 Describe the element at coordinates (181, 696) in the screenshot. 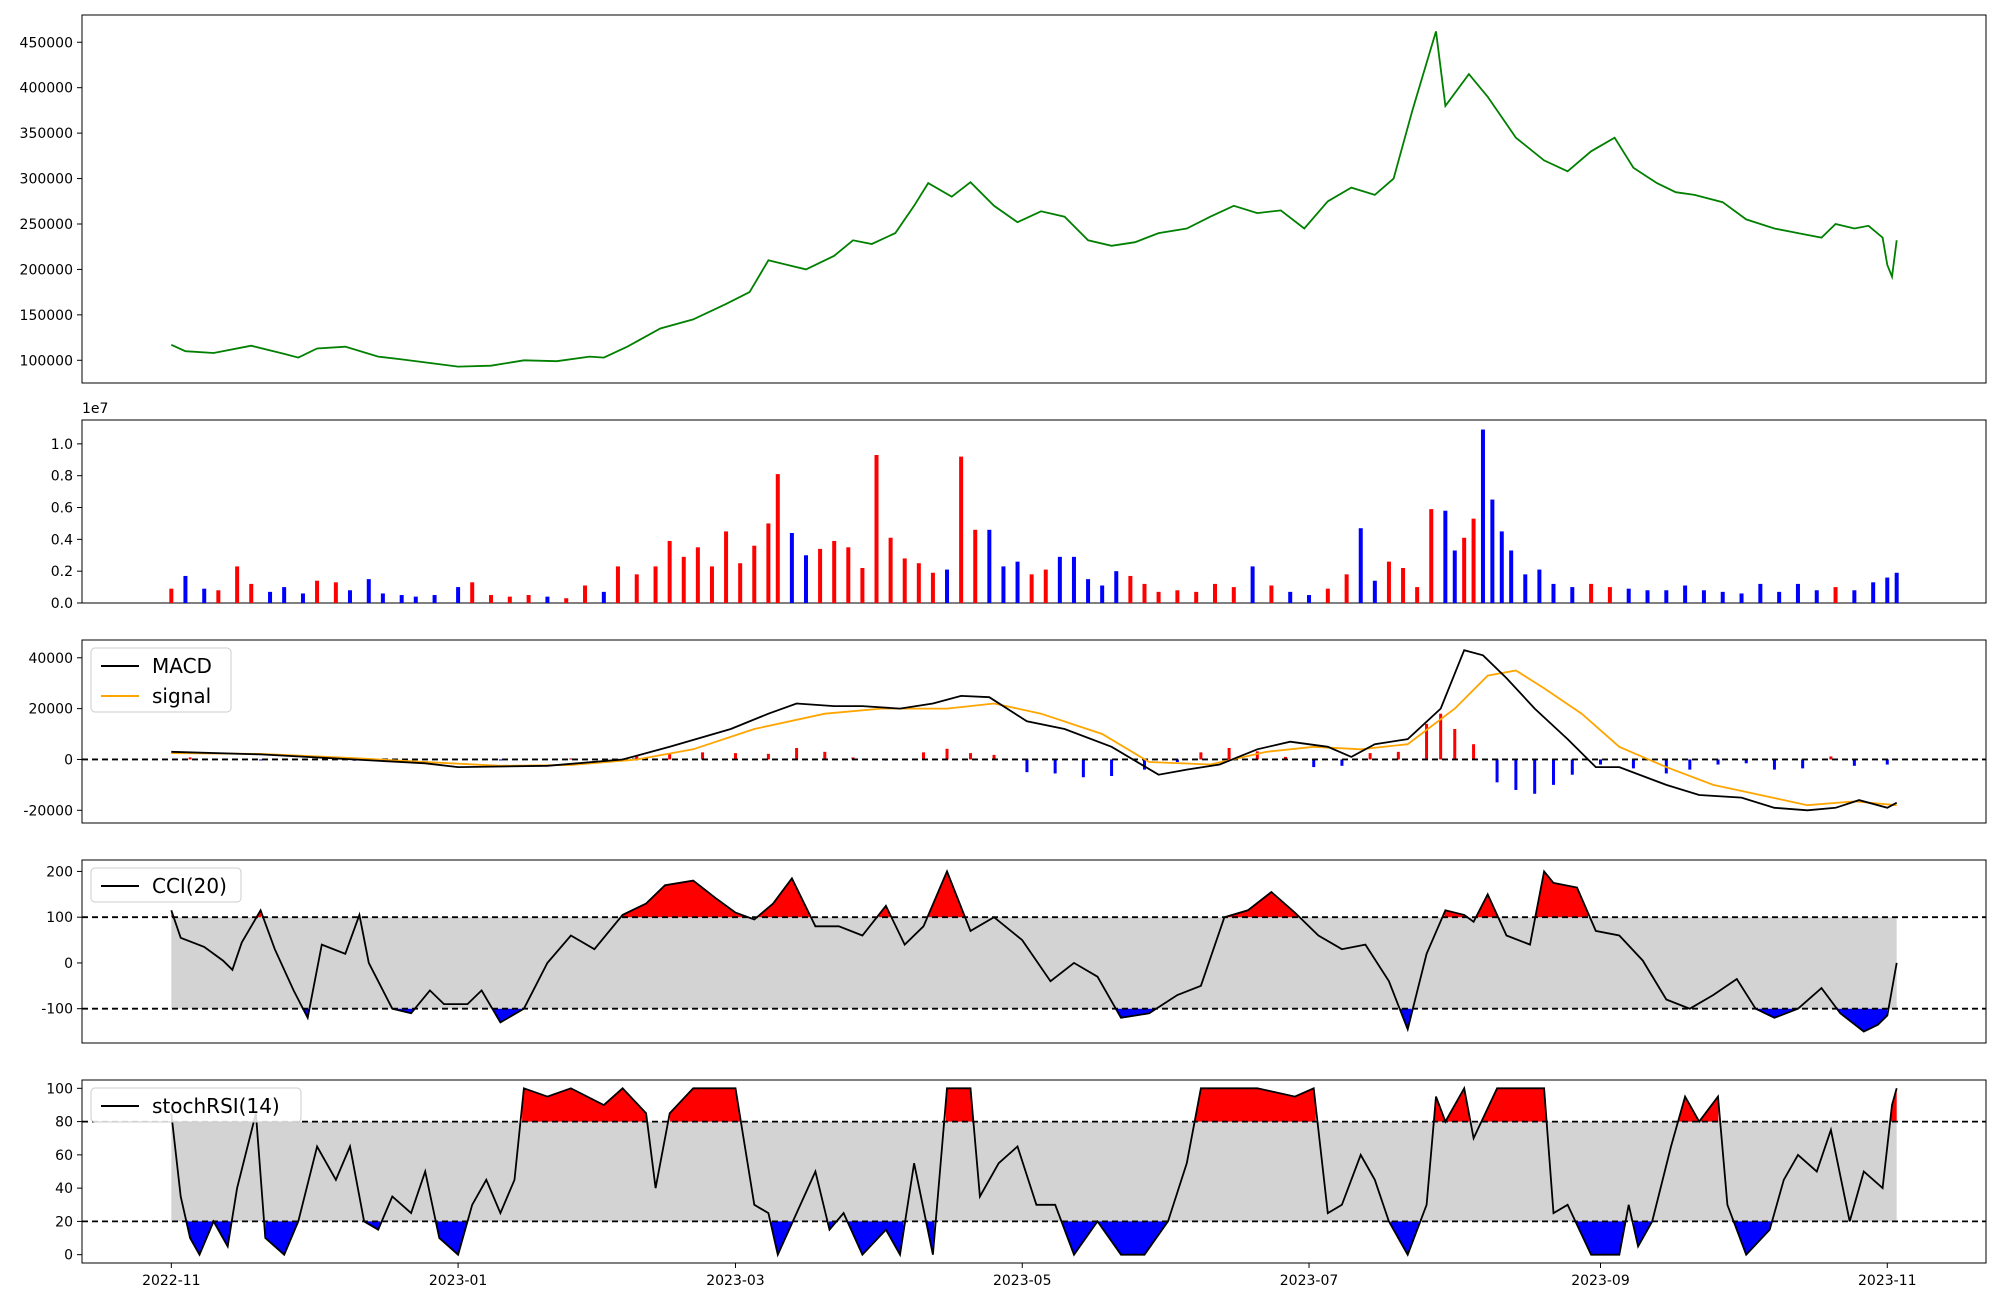

I see `legend-label: signal` at that location.